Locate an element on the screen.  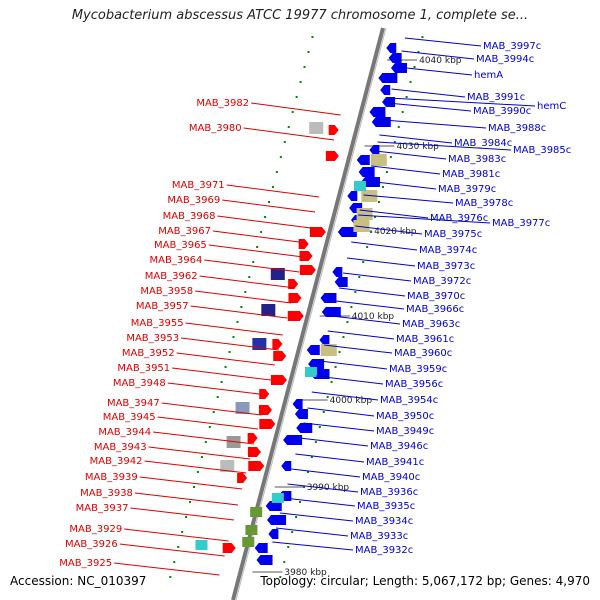
gene-label-left: MAB_3982 is located at coordinates (222, 103).